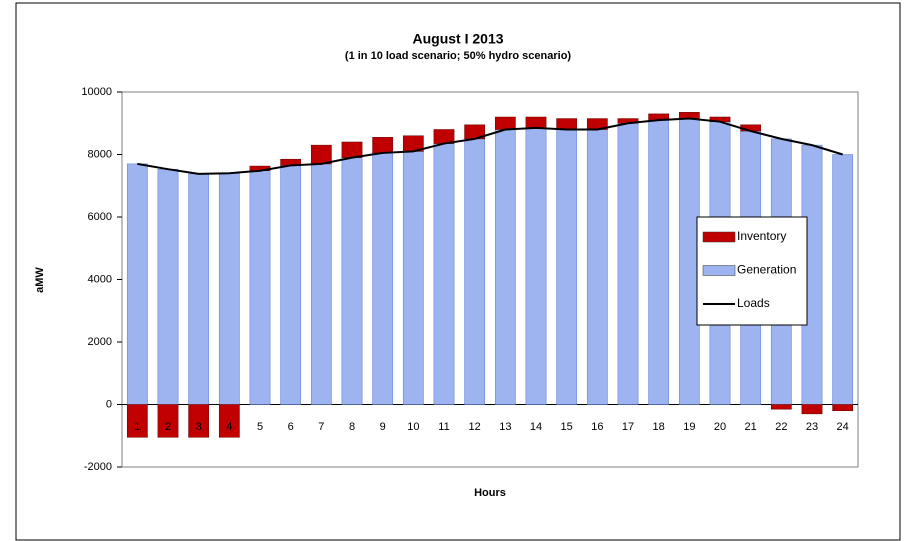 The width and height of the screenshot is (916, 541). I want to click on x-tick-label: 19, so click(689, 427).